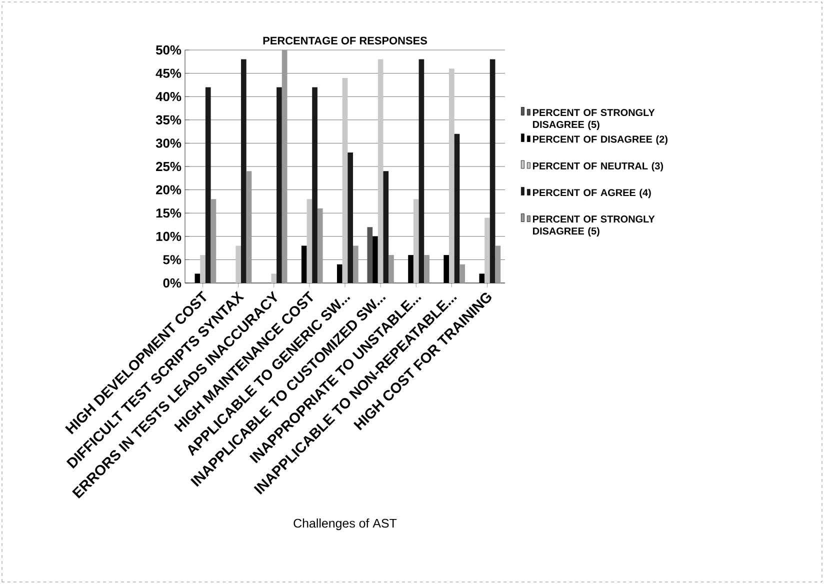  I want to click on y-tick-label: 45%, so click(169, 73).